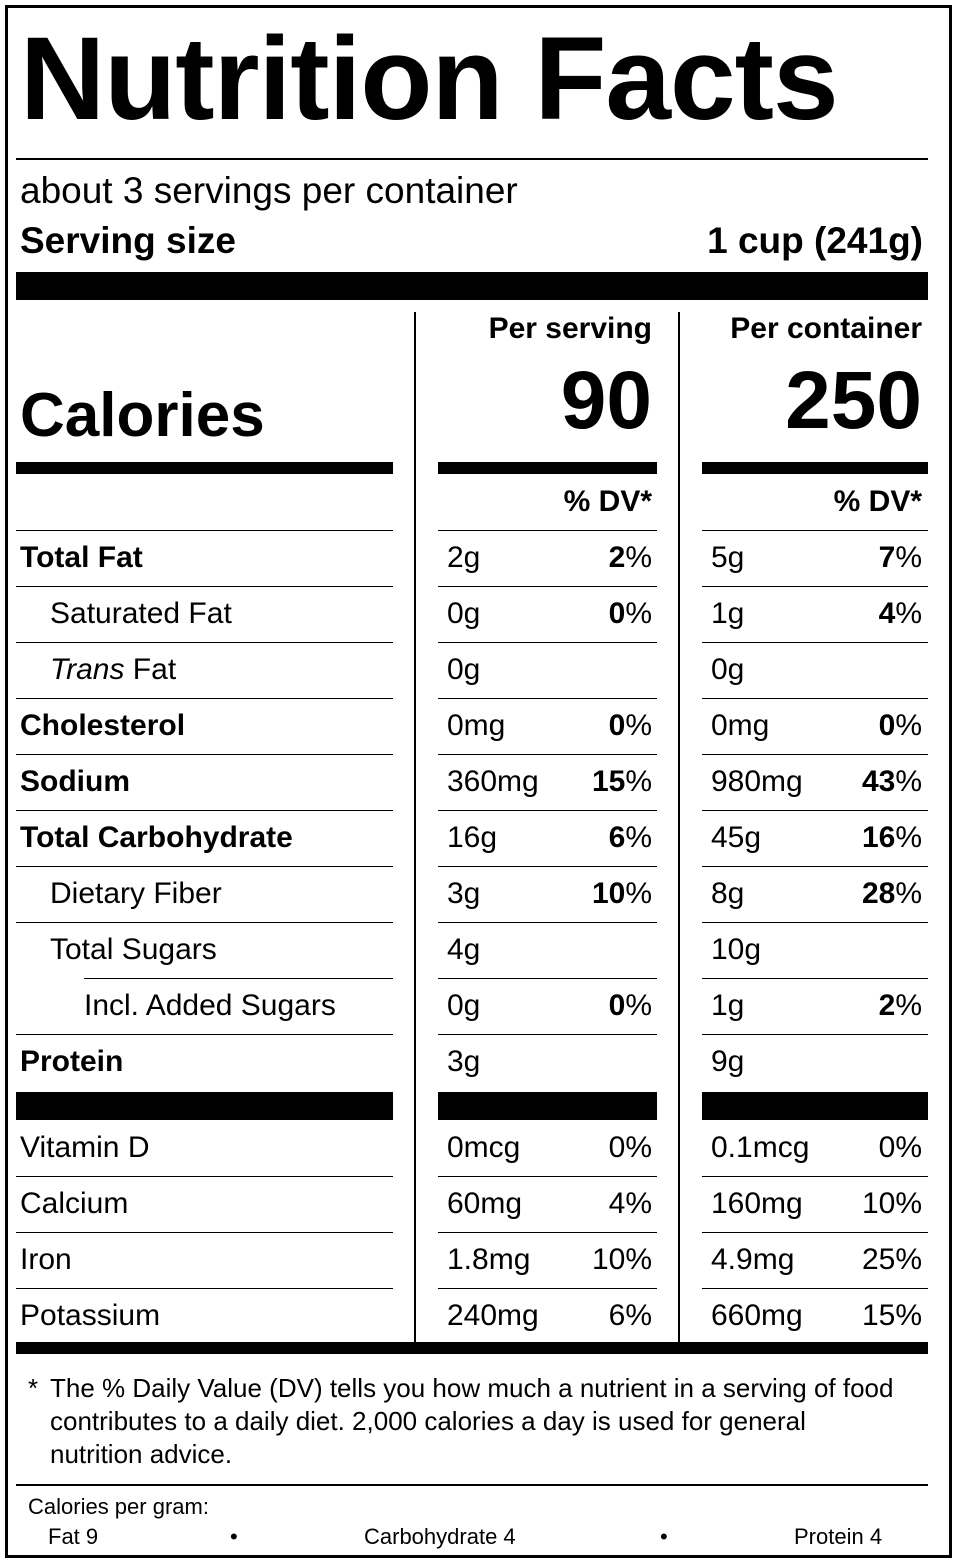 Image resolution: width=961 pixels, height=1566 pixels. What do you see at coordinates (853, 400) in the screenshot?
I see `calories-per-container: 250` at bounding box center [853, 400].